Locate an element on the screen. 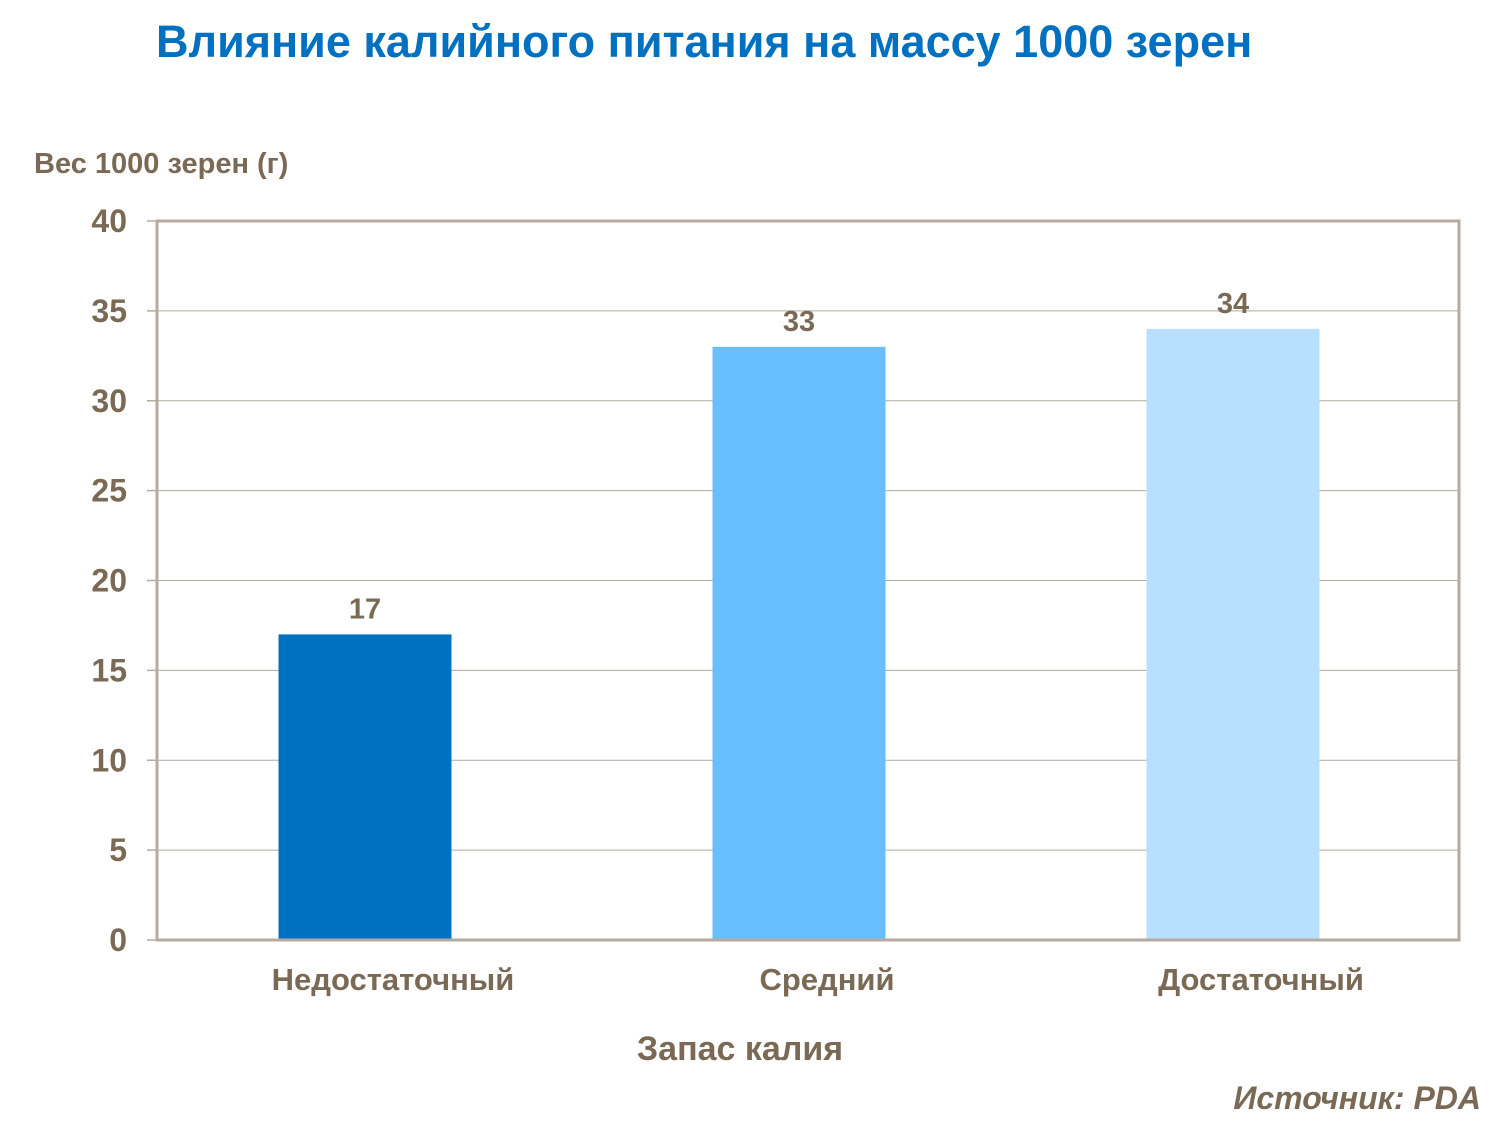 The height and width of the screenshot is (1125, 1501). y-tick-label: 25 is located at coordinates (109, 491).